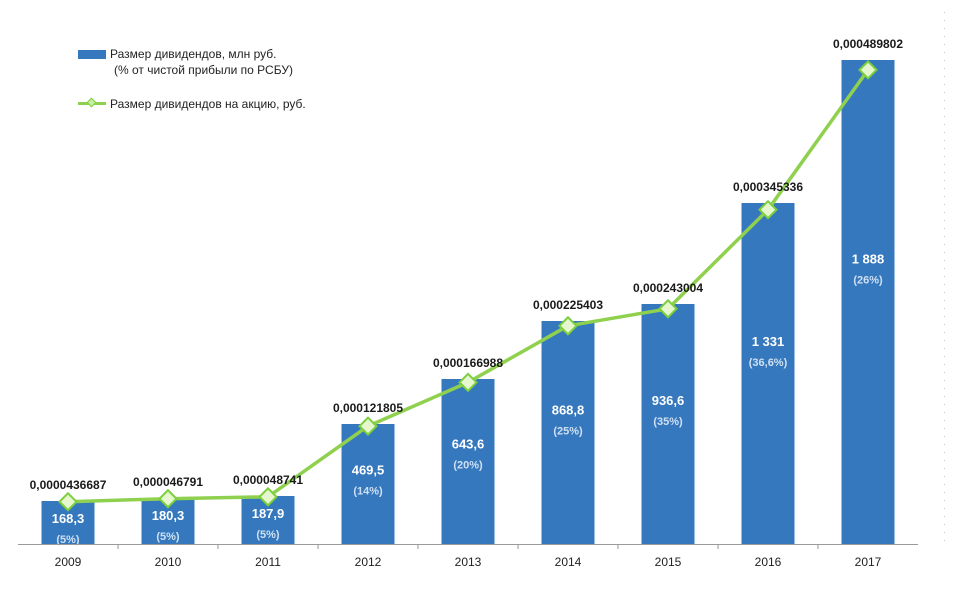  I want to click on bar-2017, so click(868, 302).